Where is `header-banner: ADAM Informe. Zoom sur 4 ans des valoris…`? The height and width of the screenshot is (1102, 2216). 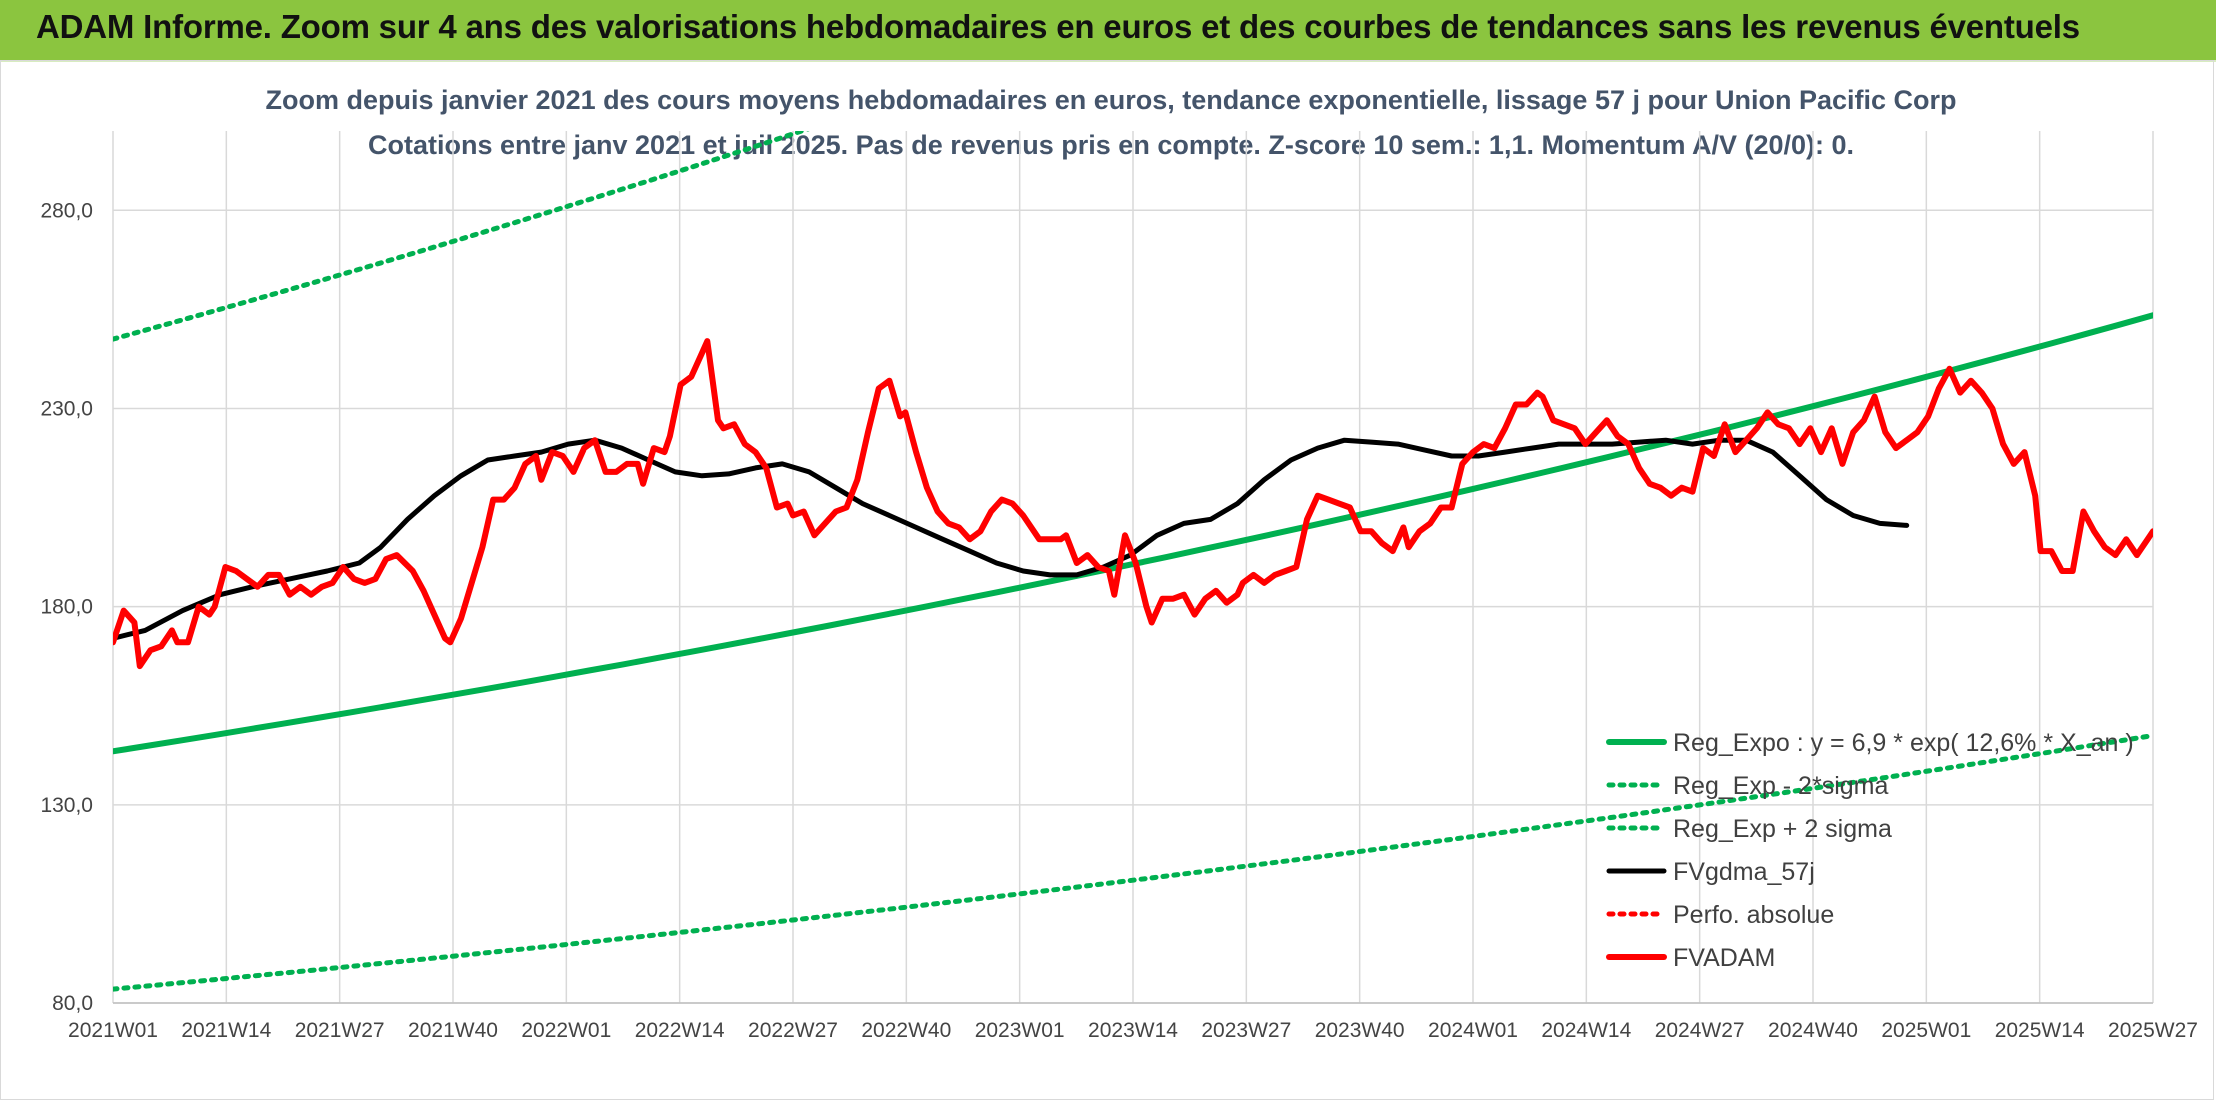 header-banner: ADAM Informe. Zoom sur 4 ans des valoris… is located at coordinates (1108, 31).